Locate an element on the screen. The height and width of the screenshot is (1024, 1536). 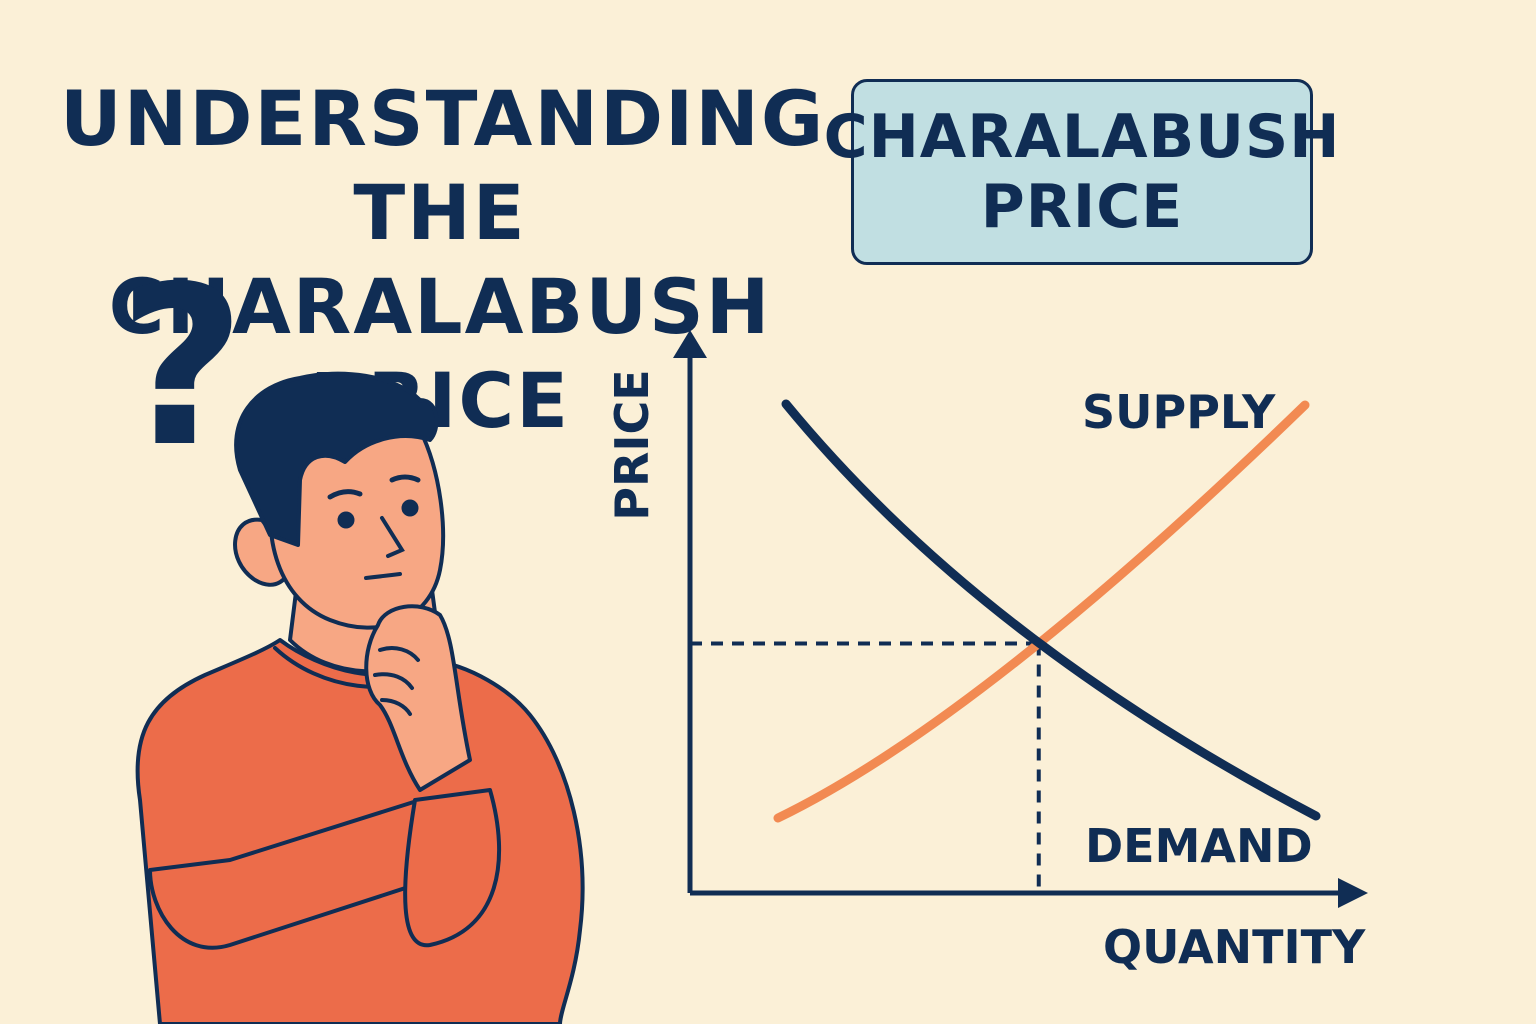
demand-label: DEMAND is located at coordinates (1199, 846).